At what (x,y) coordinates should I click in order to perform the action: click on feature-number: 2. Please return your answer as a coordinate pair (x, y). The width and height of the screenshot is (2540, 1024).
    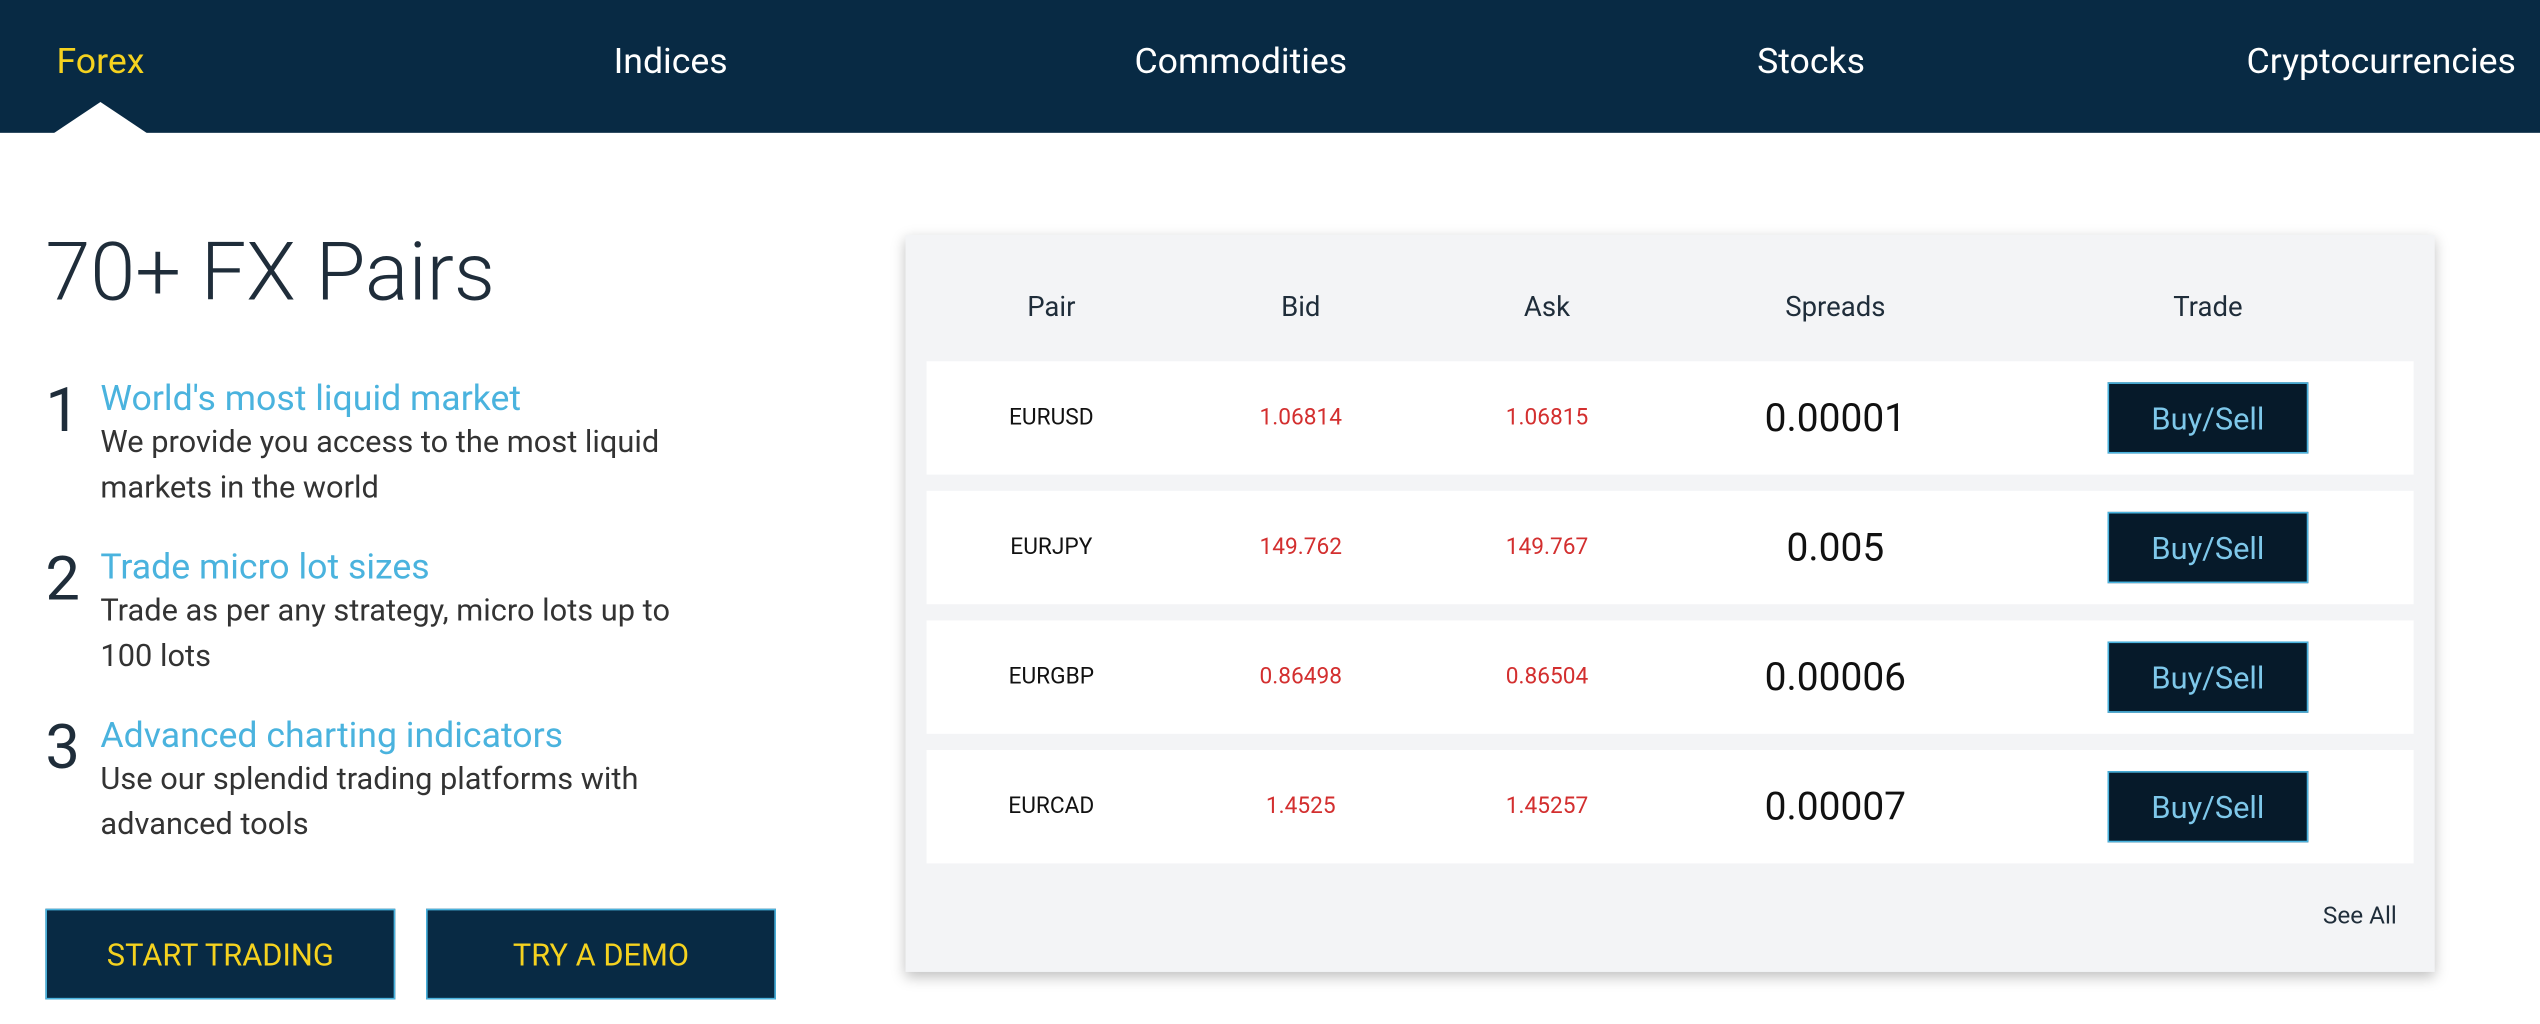
    Looking at the image, I should click on (62, 580).